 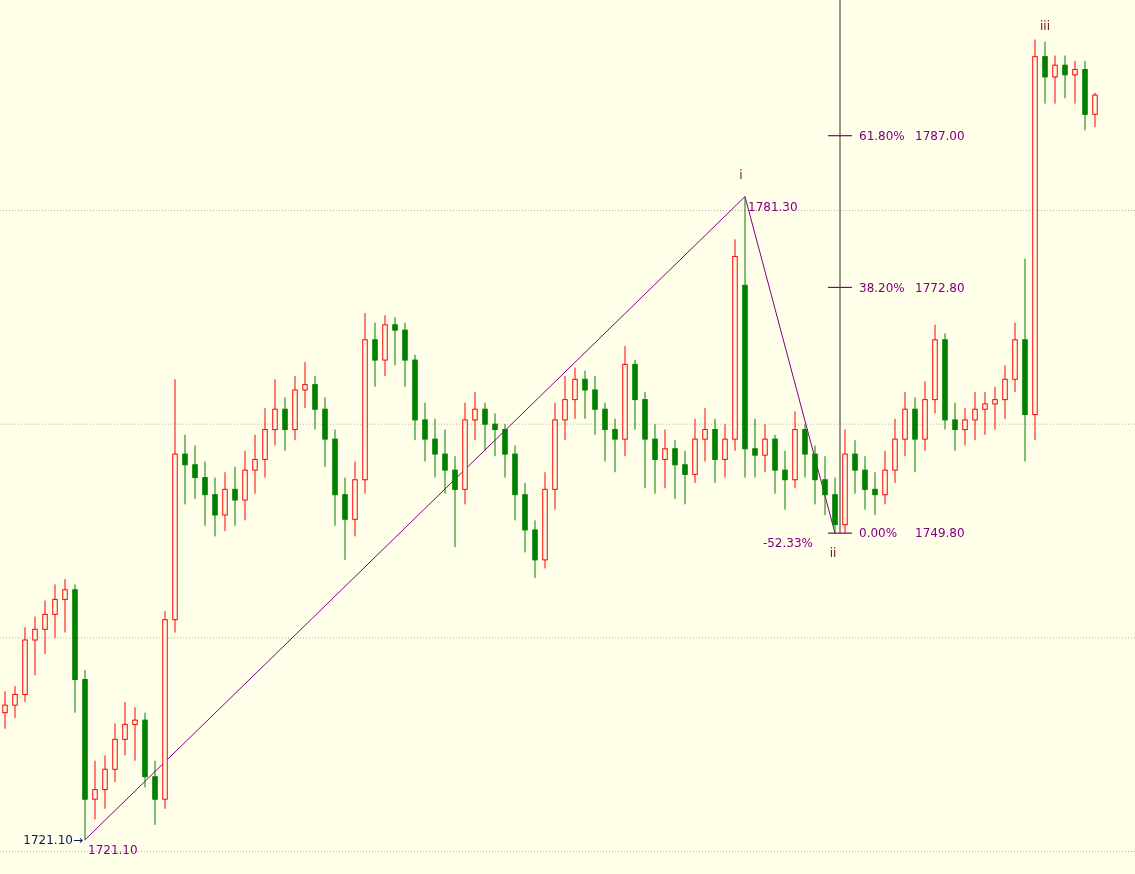 What do you see at coordinates (773, 206) in the screenshot?
I see `data-label: 1781.30` at bounding box center [773, 206].